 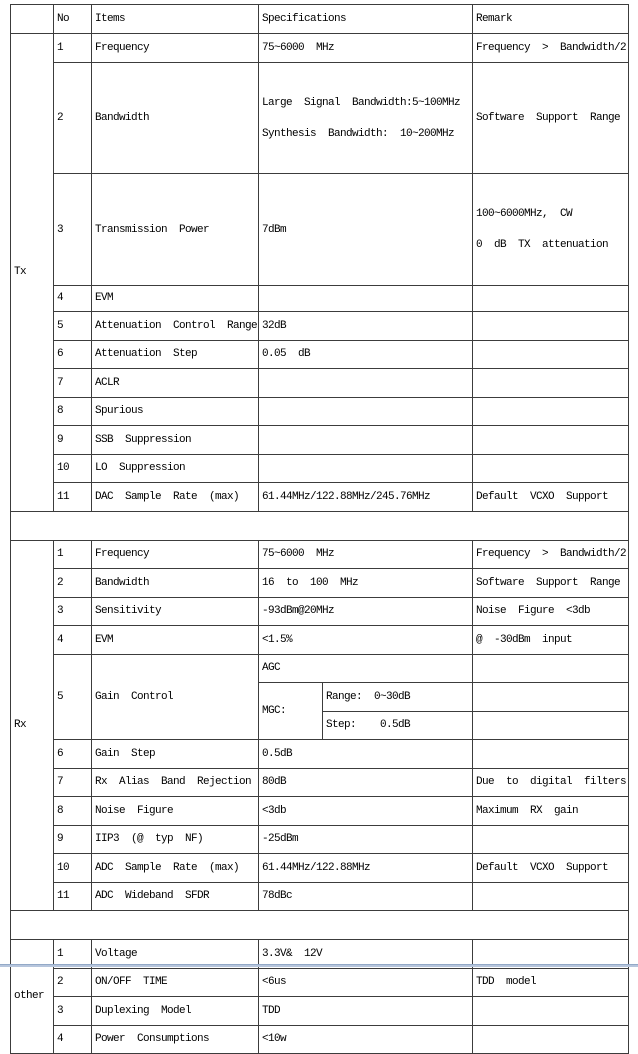 I want to click on cell-item: LO Suppression, so click(x=175, y=468).